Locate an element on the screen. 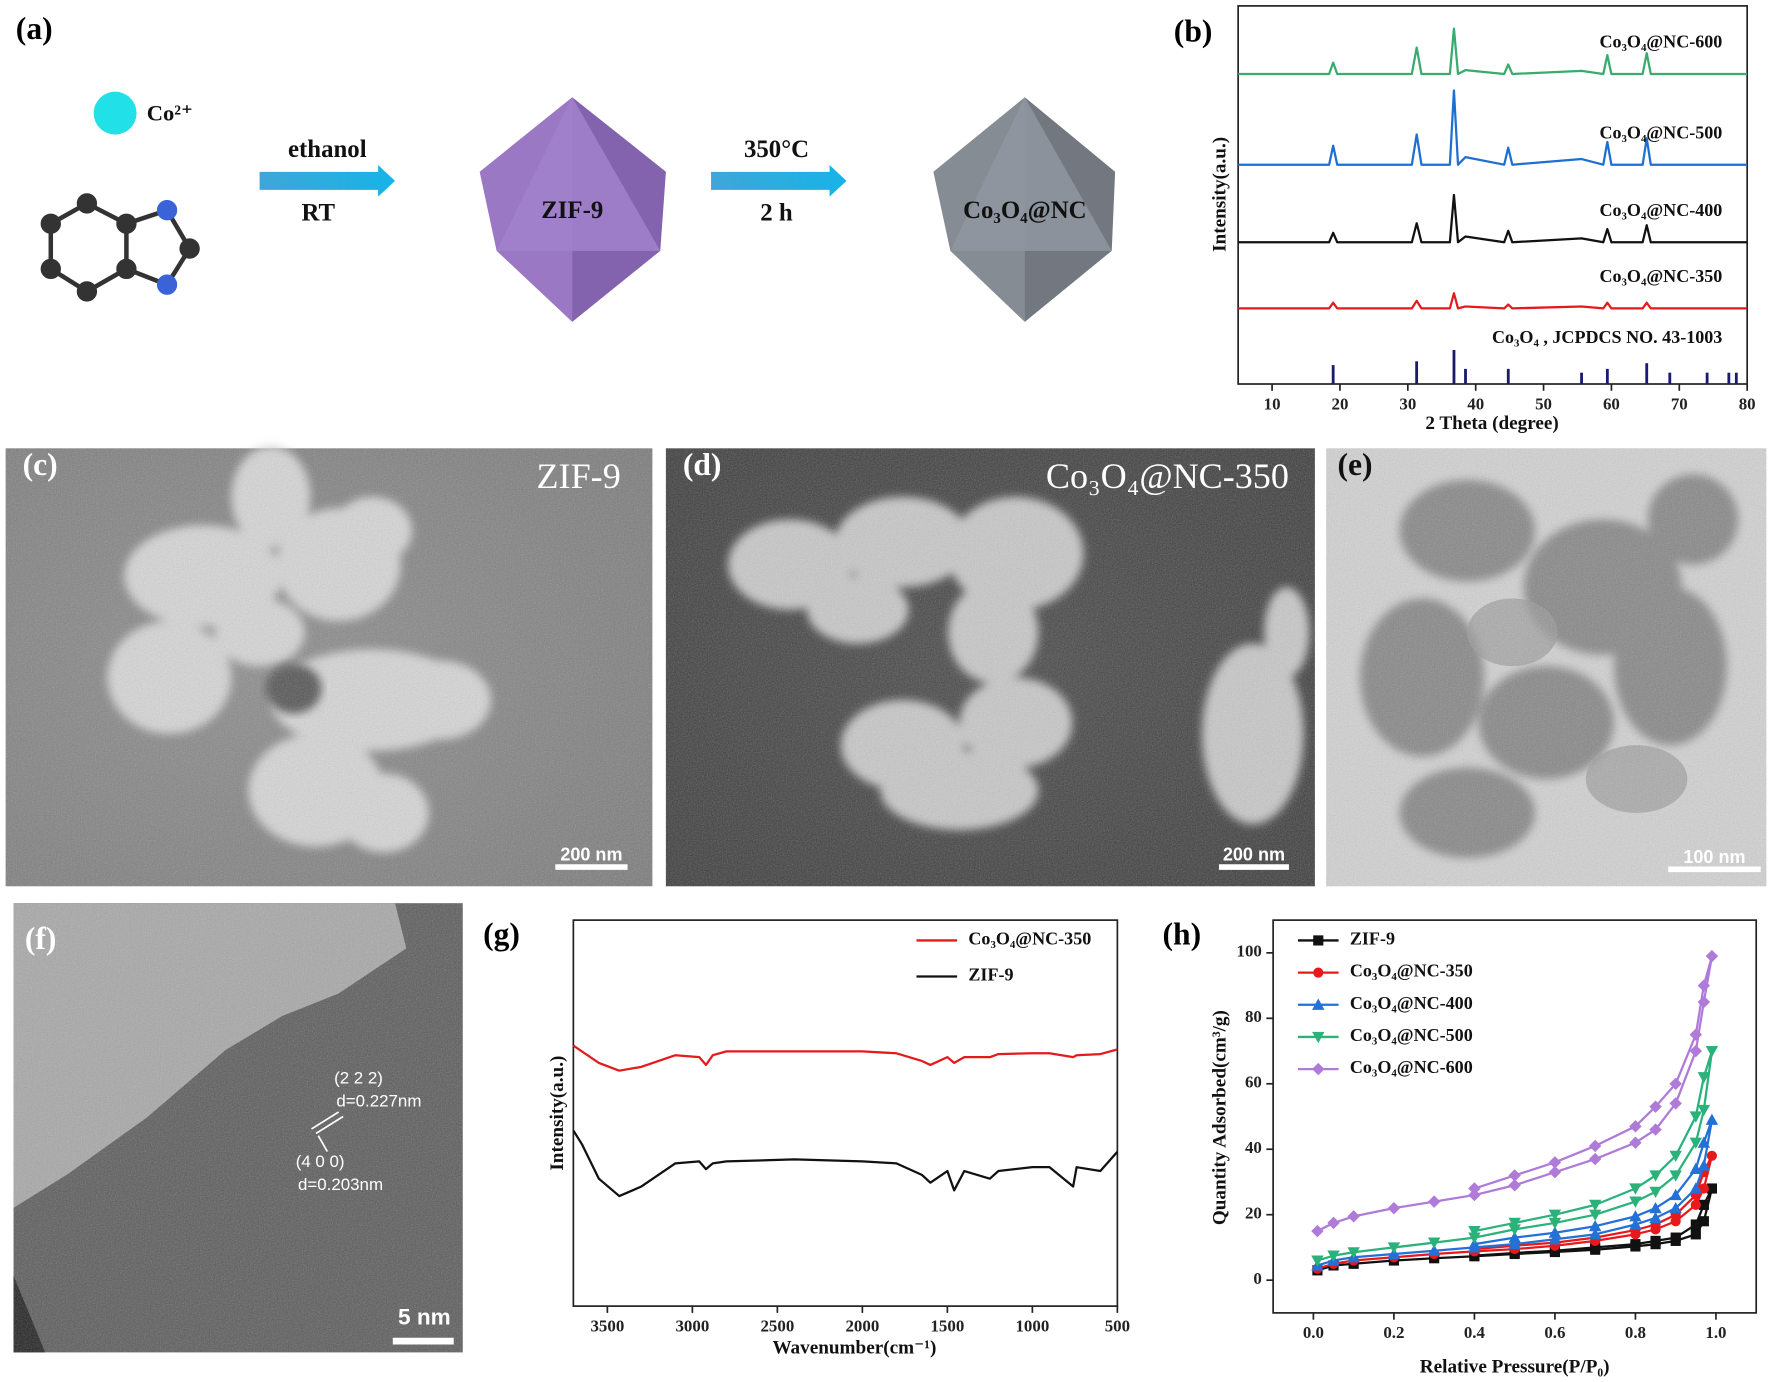 Image resolution: width=1772 pixels, height=1382 pixels. legend-label: ZIF-9 is located at coordinates (1372, 939).